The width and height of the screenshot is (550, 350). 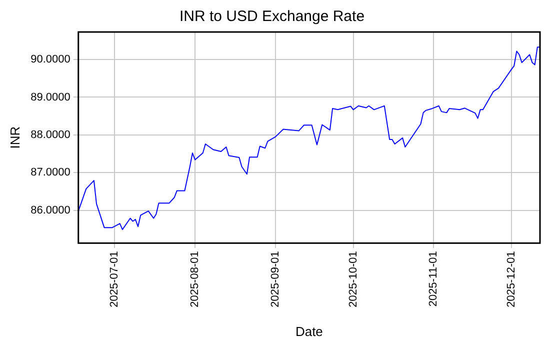 I want to click on y-tick-label: 88.0000, so click(x=50, y=134).